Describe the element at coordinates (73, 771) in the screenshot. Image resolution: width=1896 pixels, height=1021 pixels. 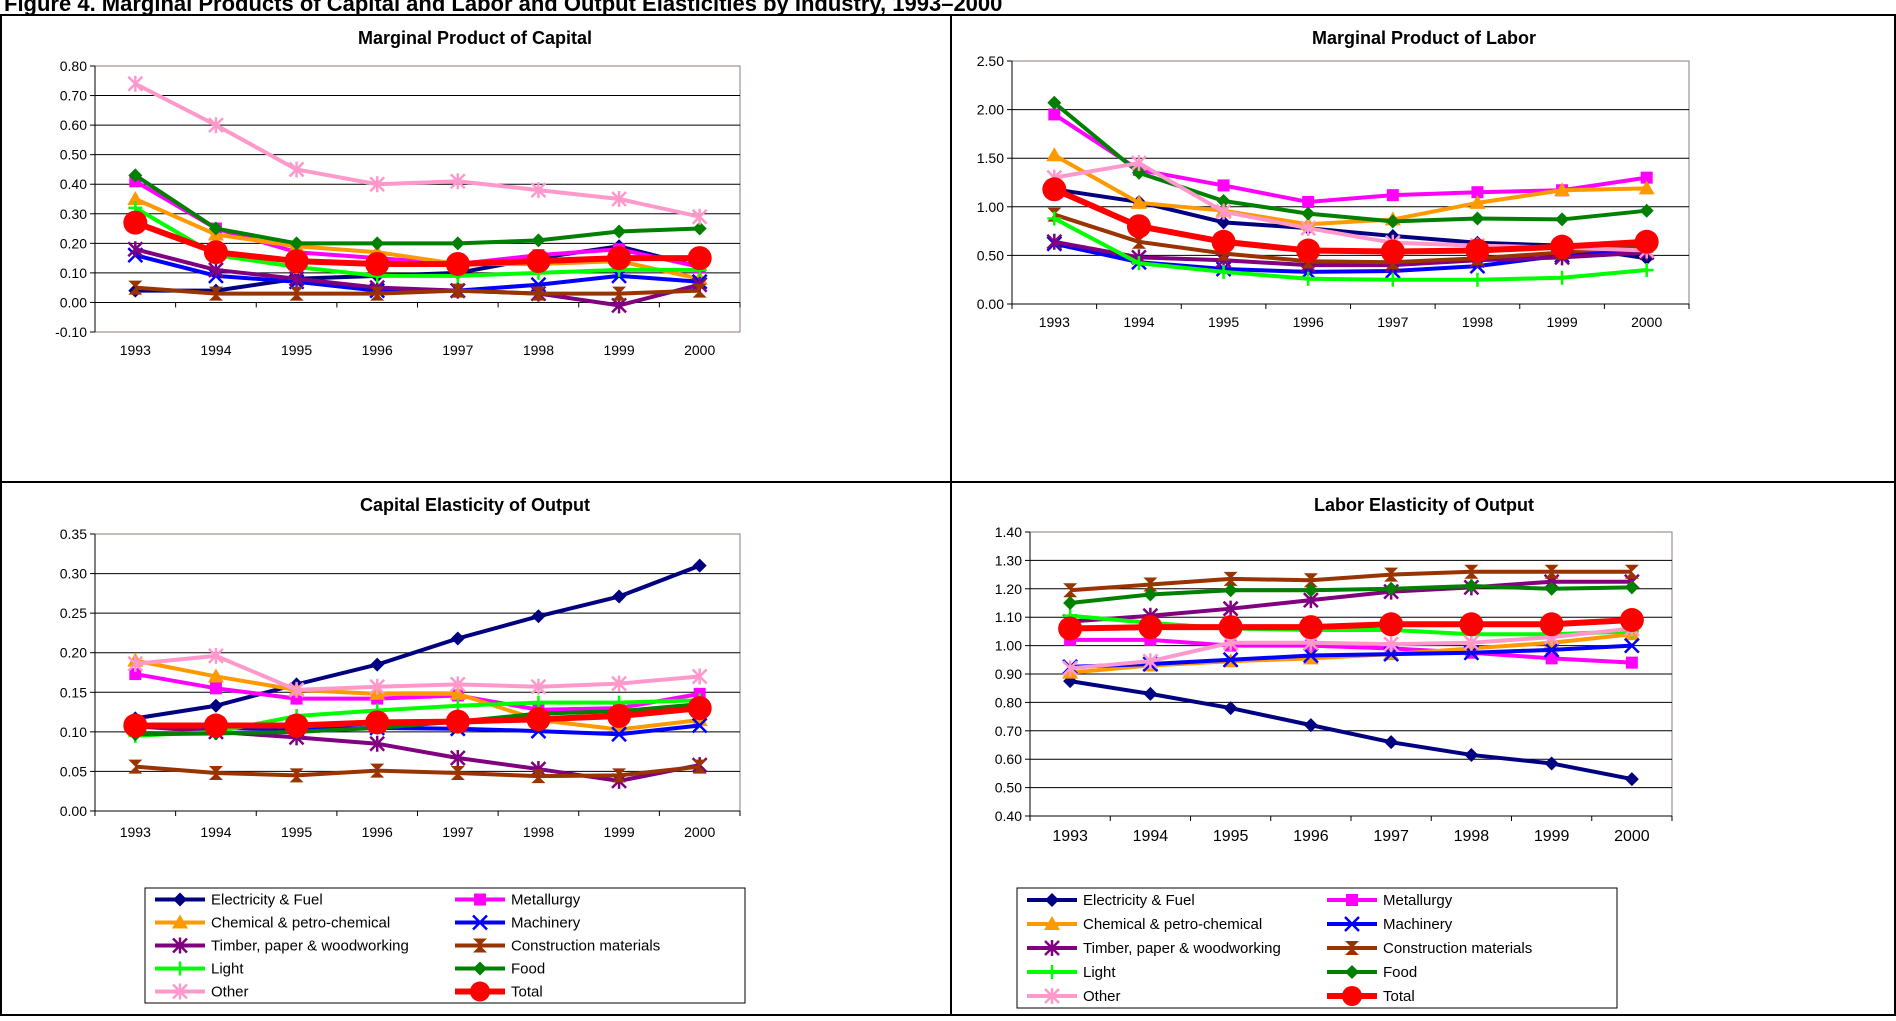
I see `y-tick-label: 0.05` at that location.